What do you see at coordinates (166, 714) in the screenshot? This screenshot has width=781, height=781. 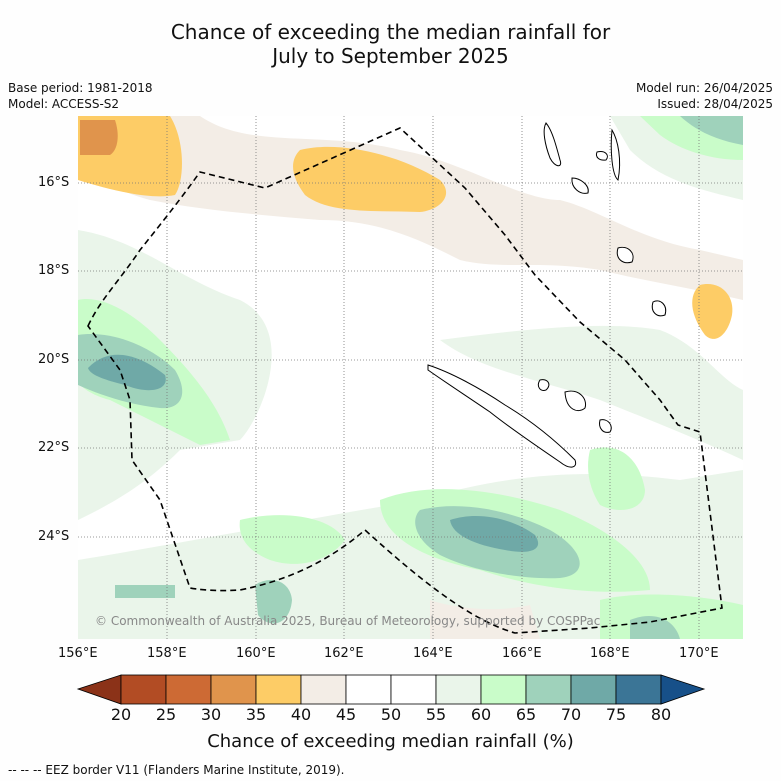 I see `colorbar-label-25: 25` at bounding box center [166, 714].